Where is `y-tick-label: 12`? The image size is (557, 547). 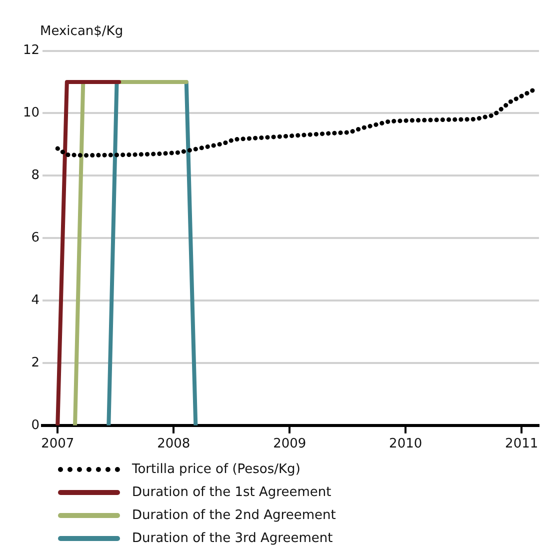
y-tick-label: 12 is located at coordinates (31, 50).